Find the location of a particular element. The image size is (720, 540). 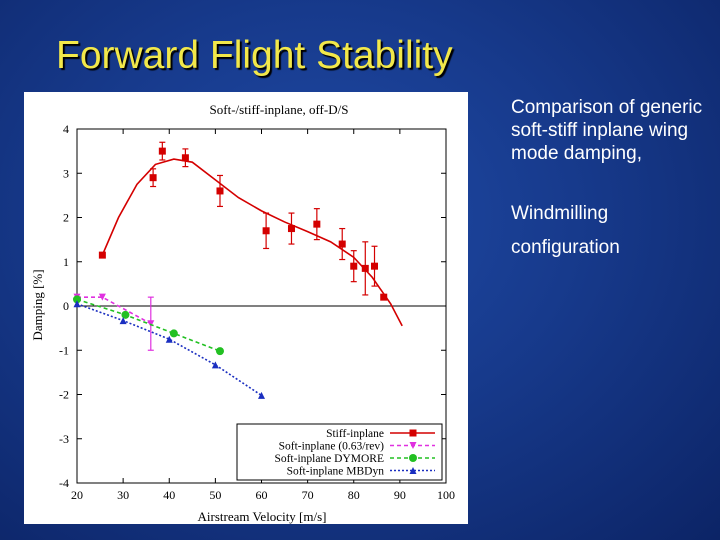

series-soft-inplane-mbdyn is located at coordinates (169, 349).